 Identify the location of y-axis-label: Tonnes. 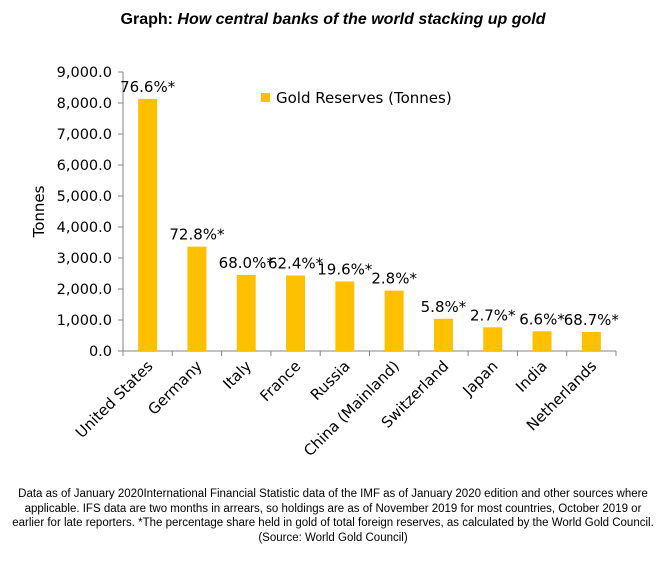
(39, 211).